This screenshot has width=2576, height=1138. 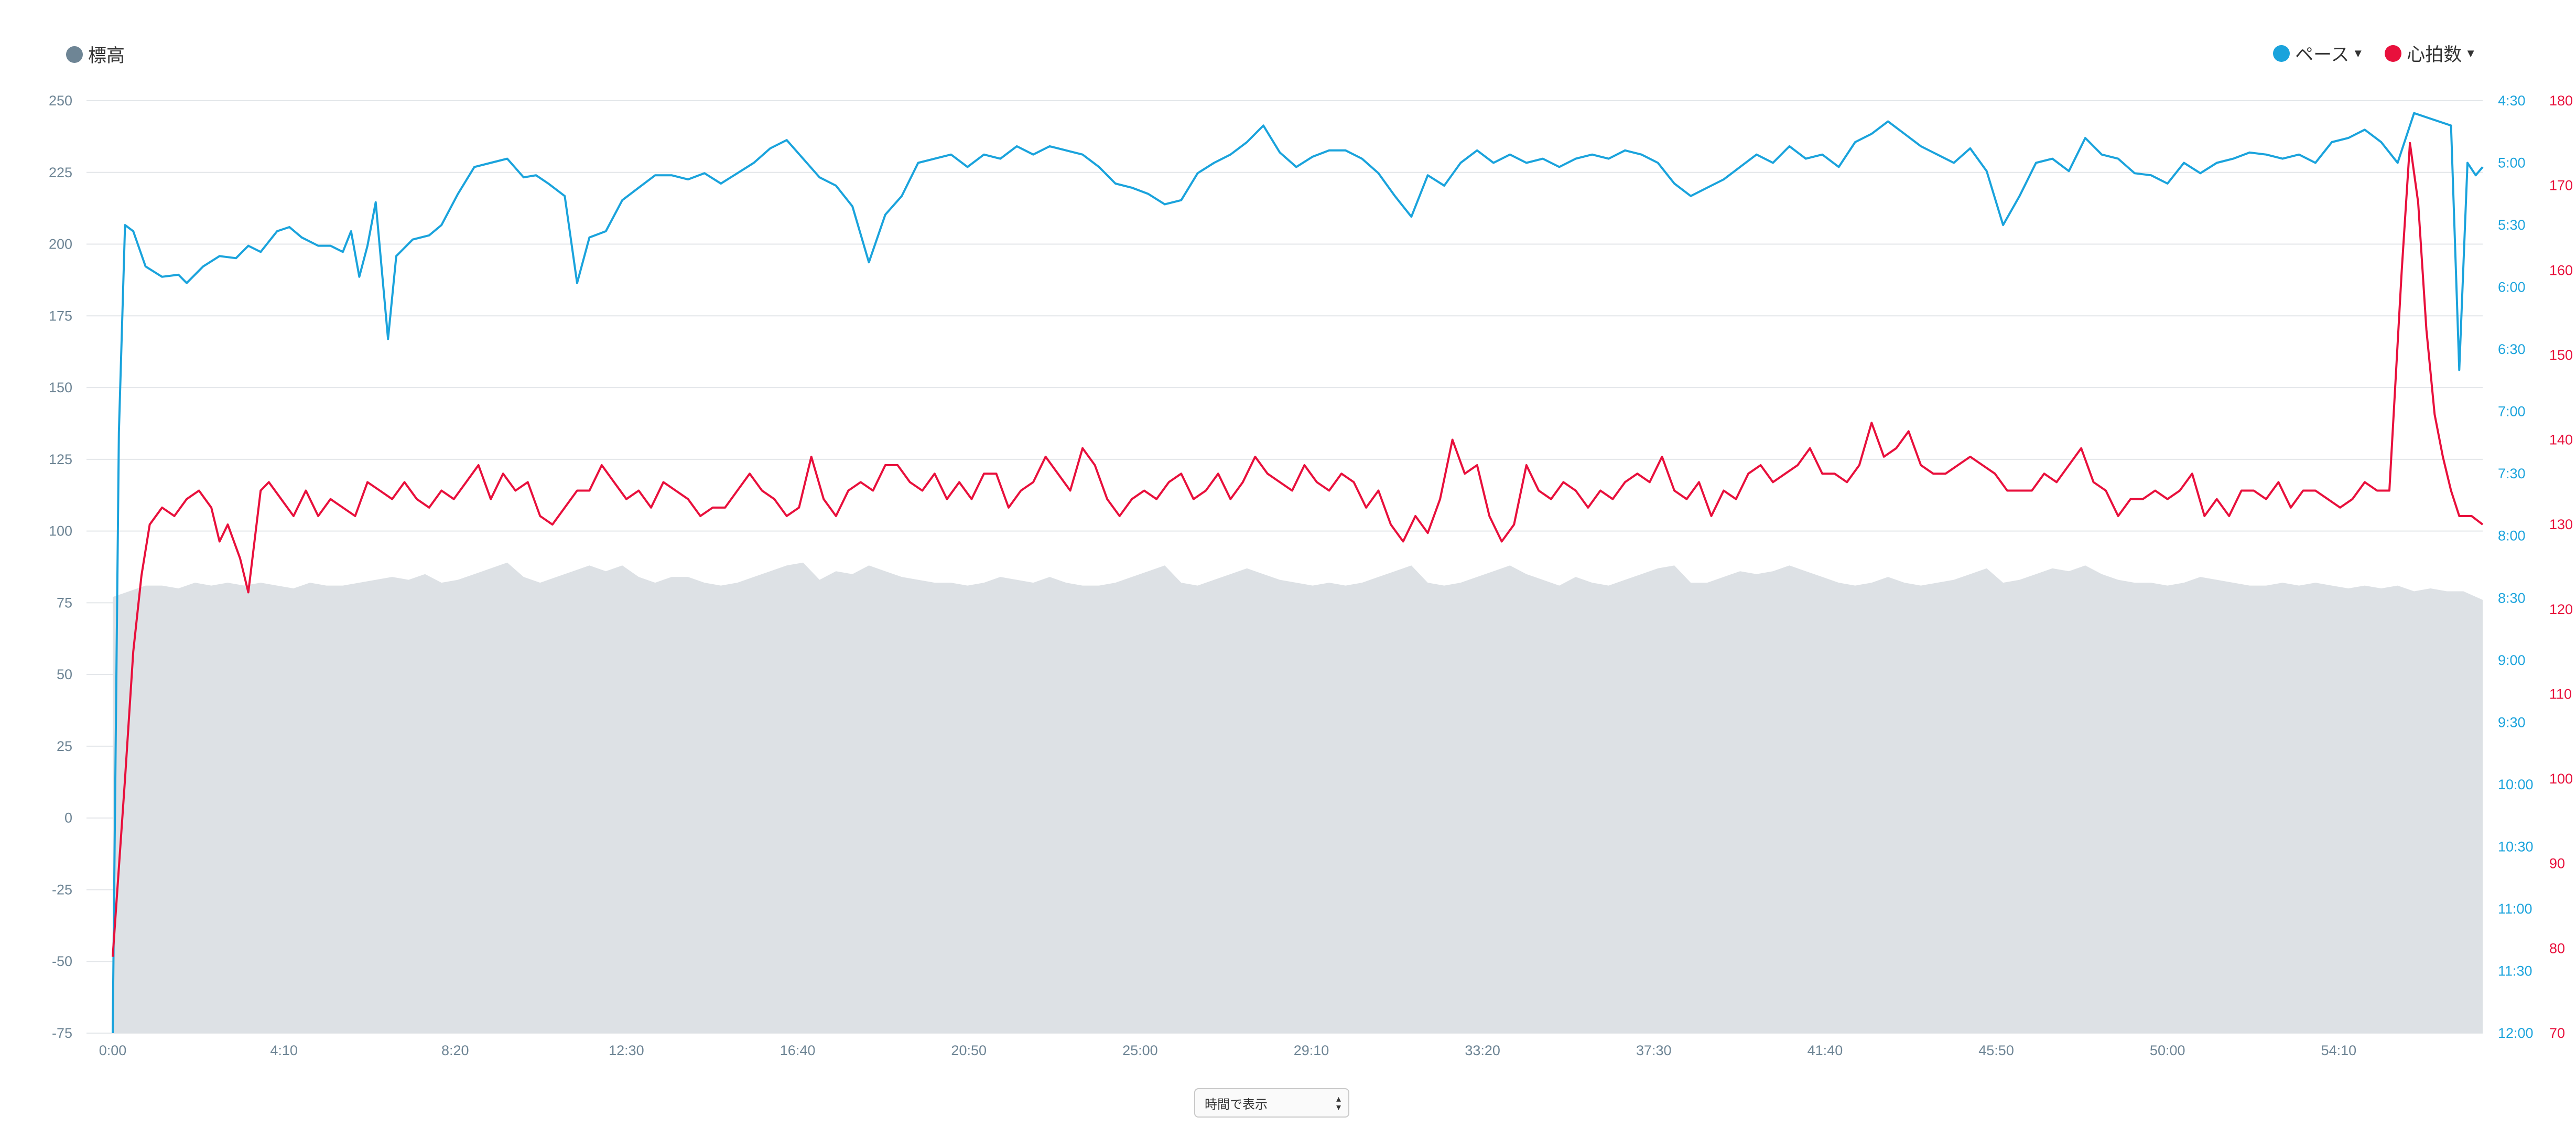 What do you see at coordinates (60, 387) in the screenshot?
I see `elevation-tick-label: 150` at bounding box center [60, 387].